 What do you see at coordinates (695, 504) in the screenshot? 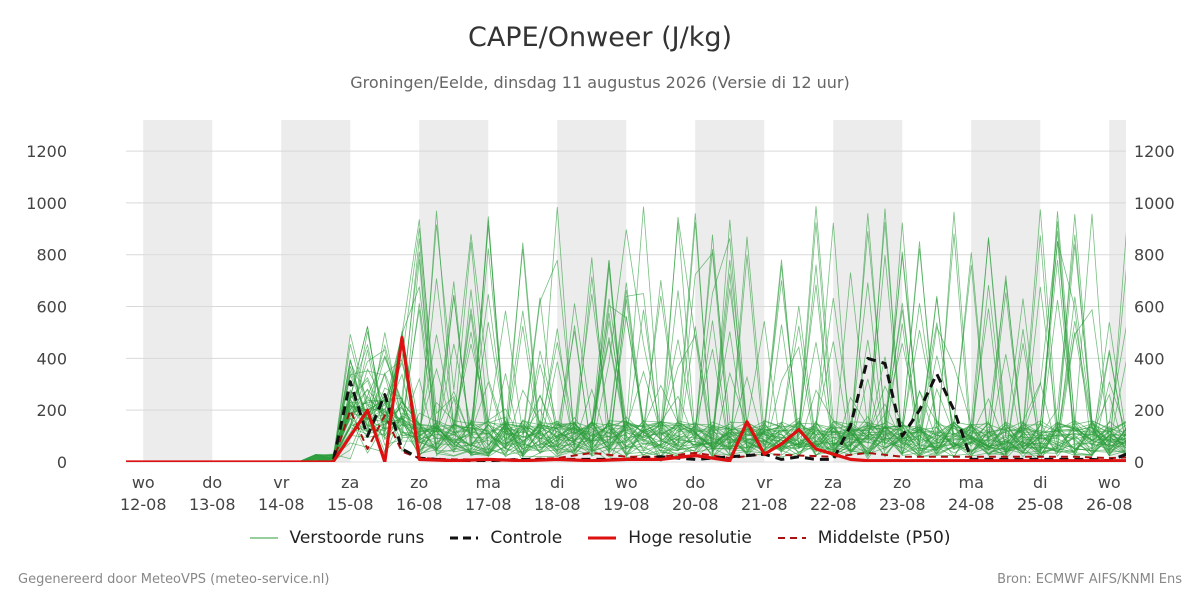
I see `x-tick-label-date: 20-08` at bounding box center [695, 504].